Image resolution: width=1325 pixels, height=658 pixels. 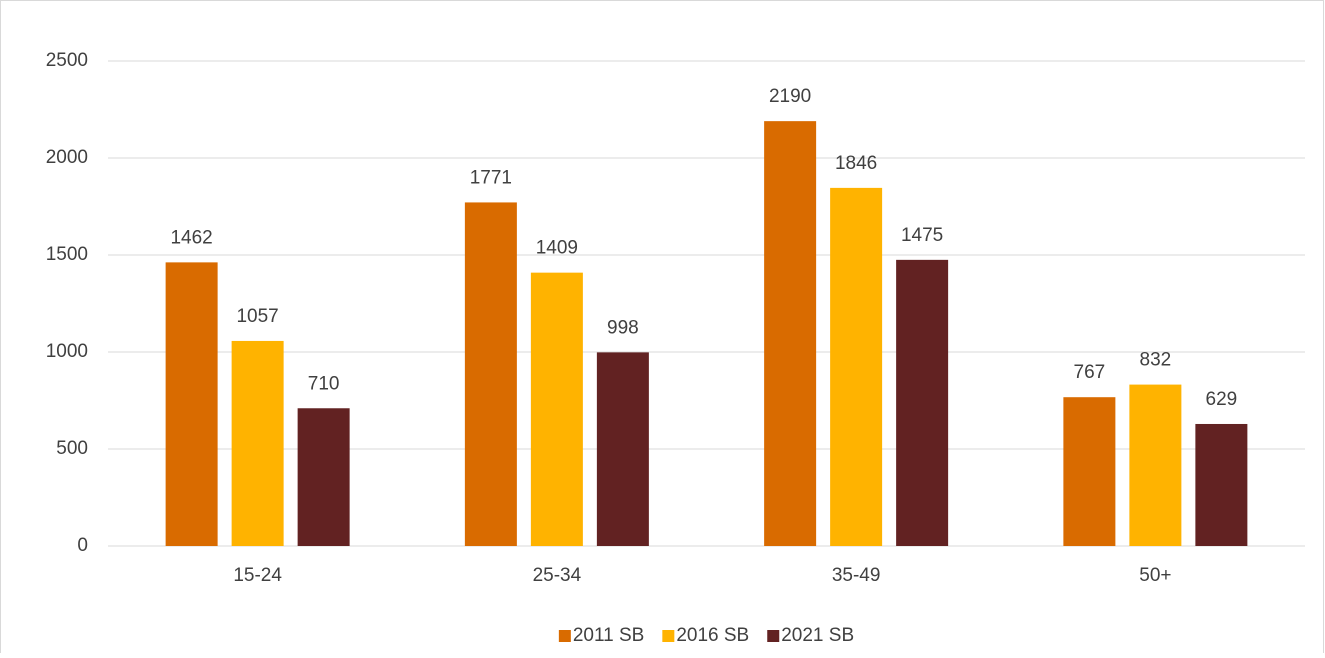 What do you see at coordinates (67, 351) in the screenshot?
I see `y-tick-label: 1000` at bounding box center [67, 351].